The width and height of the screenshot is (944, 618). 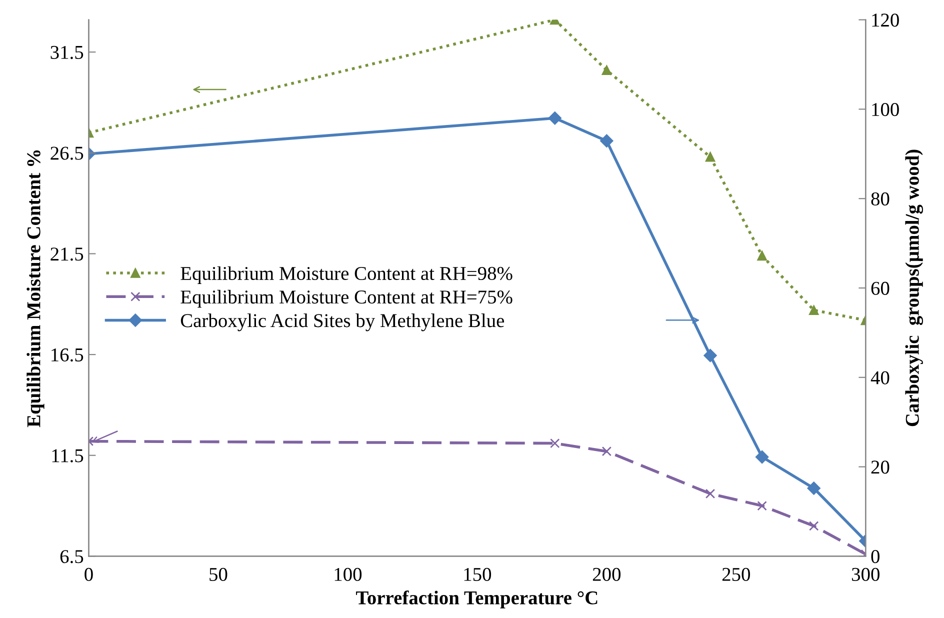 What do you see at coordinates (478, 574) in the screenshot?
I see `x-tick-label: 150` at bounding box center [478, 574].